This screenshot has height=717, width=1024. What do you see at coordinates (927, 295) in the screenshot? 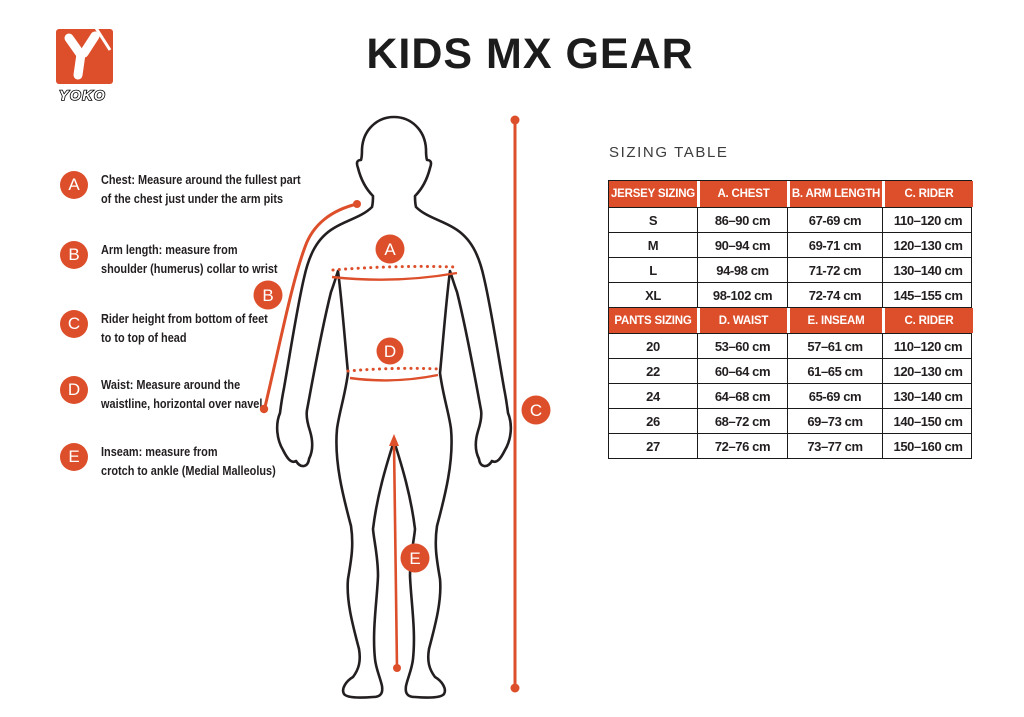
I see `table-cell: 145–155 cm` at bounding box center [927, 295].